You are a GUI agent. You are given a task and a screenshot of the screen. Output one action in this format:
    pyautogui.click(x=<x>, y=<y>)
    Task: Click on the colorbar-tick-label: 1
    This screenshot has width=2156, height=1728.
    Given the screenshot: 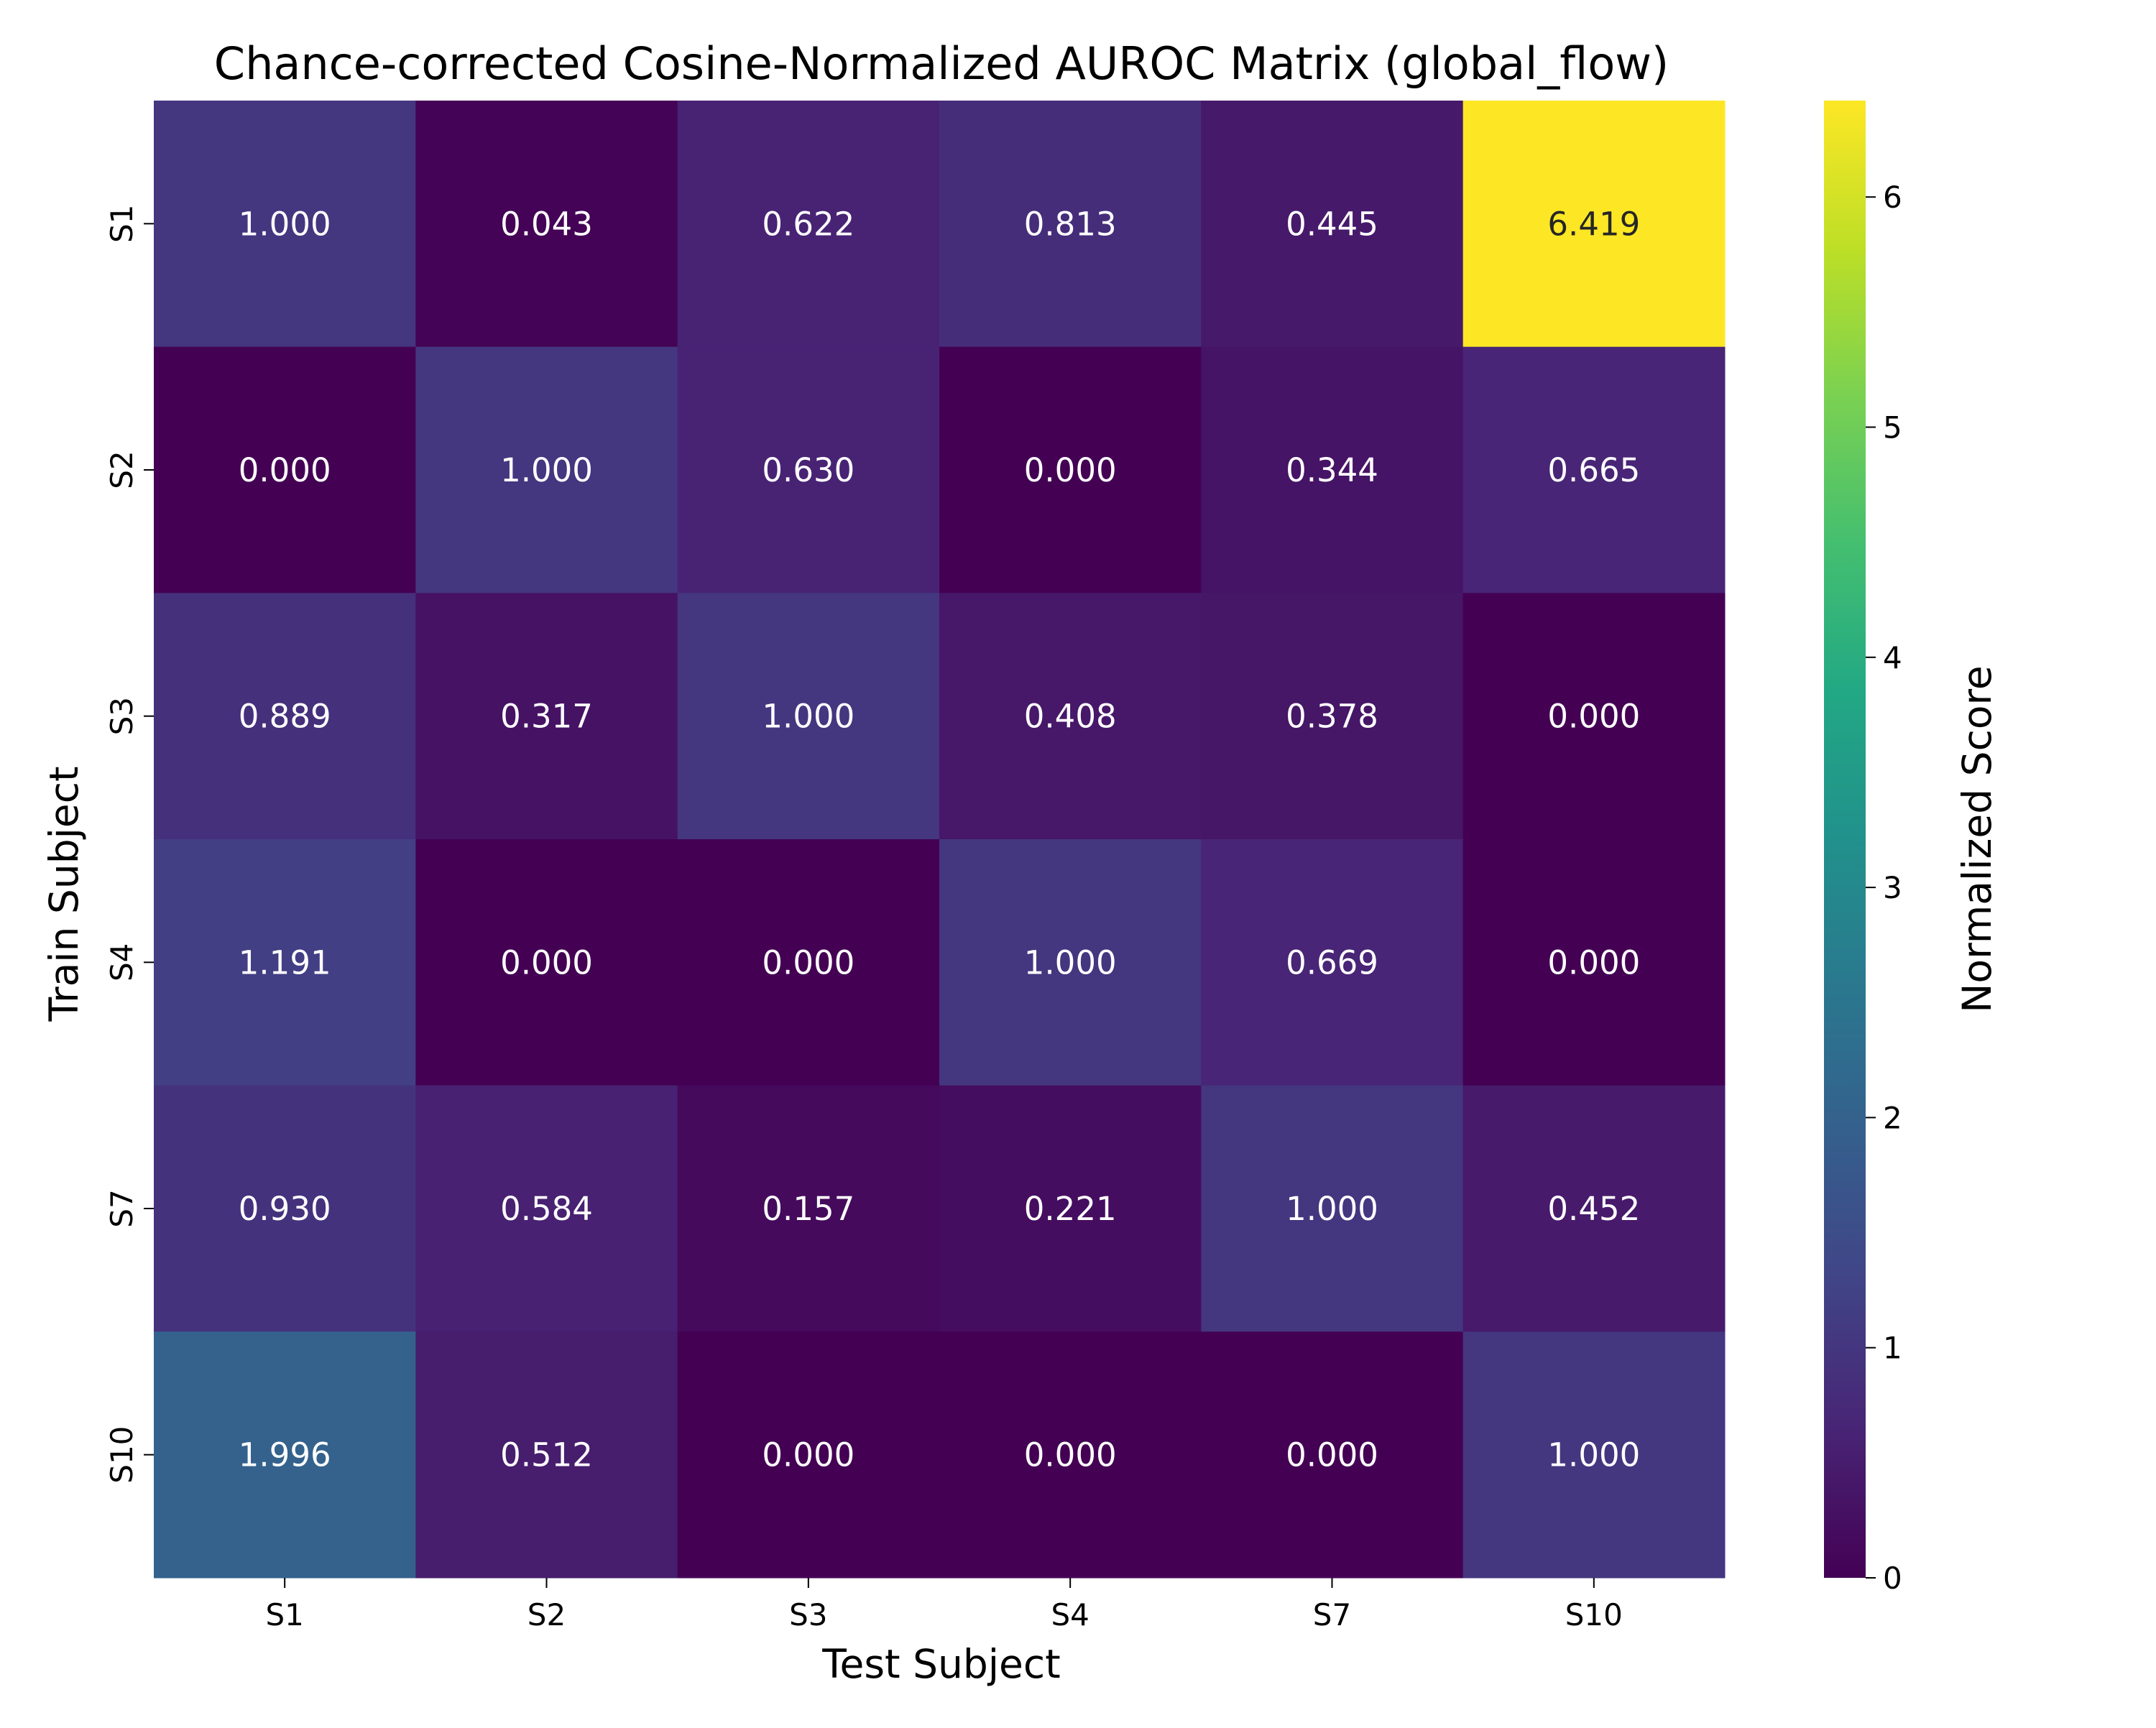 What is the action you would take?
    pyautogui.click(x=1892, y=1348)
    